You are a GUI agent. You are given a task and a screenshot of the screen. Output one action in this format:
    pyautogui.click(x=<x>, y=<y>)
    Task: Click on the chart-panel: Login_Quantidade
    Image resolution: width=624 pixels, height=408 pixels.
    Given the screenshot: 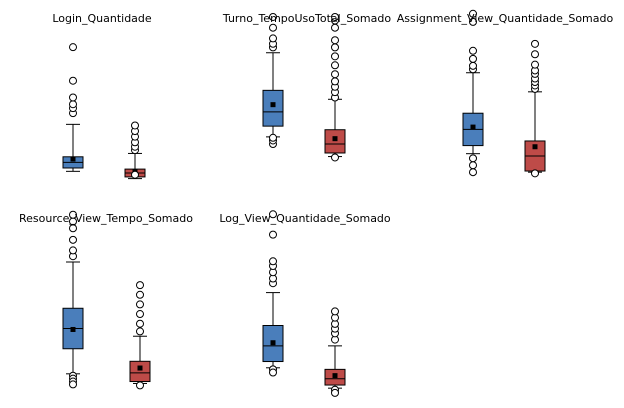 What is the action you would take?
    pyautogui.click(x=102, y=96)
    